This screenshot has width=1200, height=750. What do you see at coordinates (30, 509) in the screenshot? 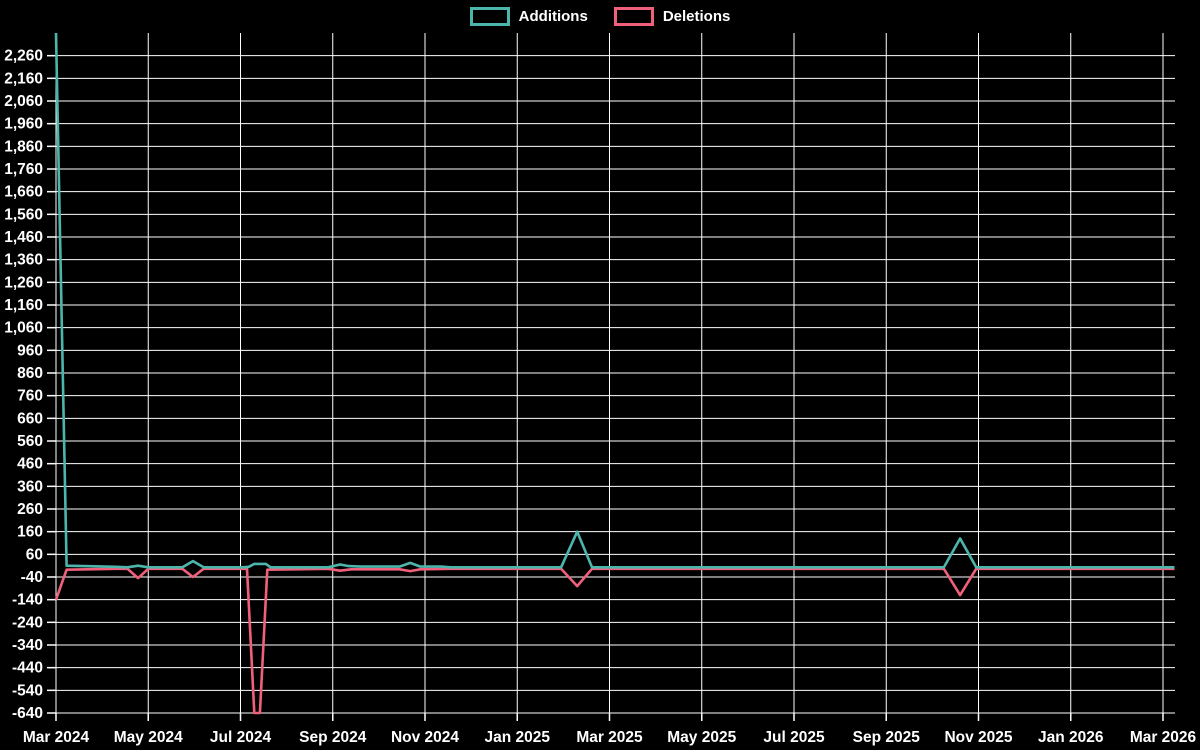
I see `y-tick-label: 260` at bounding box center [30, 509].